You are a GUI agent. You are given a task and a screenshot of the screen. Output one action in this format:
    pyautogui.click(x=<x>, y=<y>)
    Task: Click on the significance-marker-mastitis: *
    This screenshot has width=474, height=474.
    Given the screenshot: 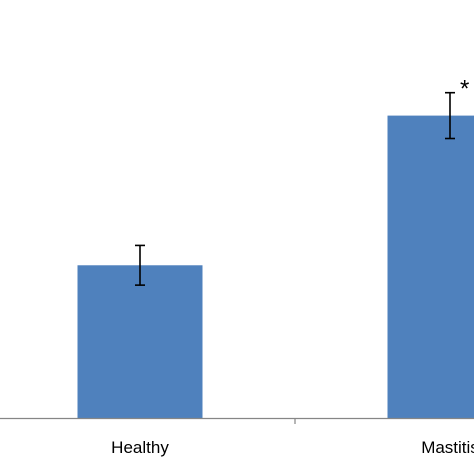 What is the action you would take?
    pyautogui.click(x=464, y=89)
    